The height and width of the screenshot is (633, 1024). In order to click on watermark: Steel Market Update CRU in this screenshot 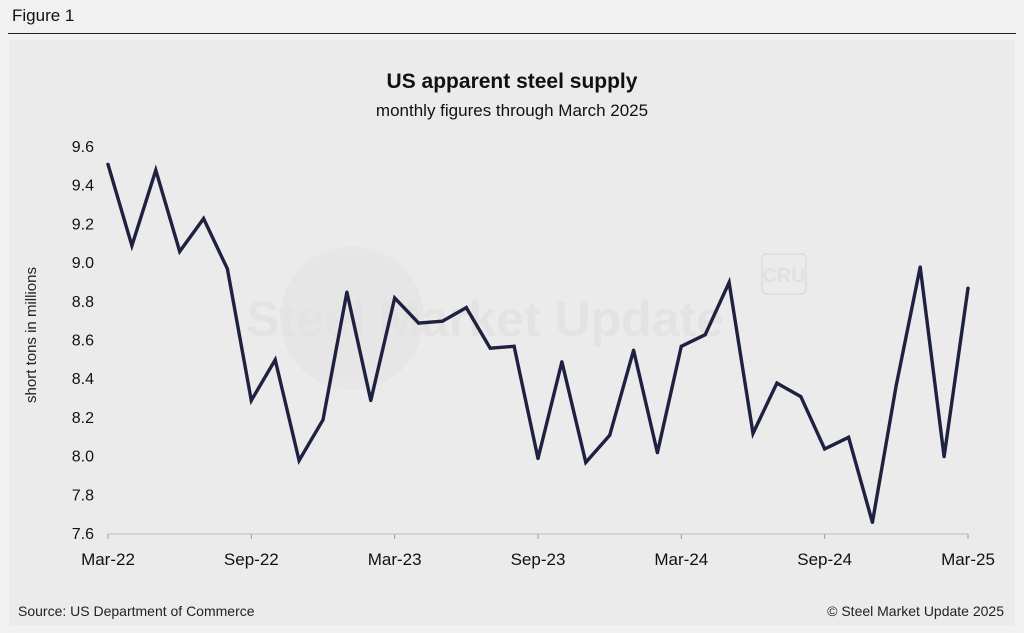, I will do `click(526, 318)`.